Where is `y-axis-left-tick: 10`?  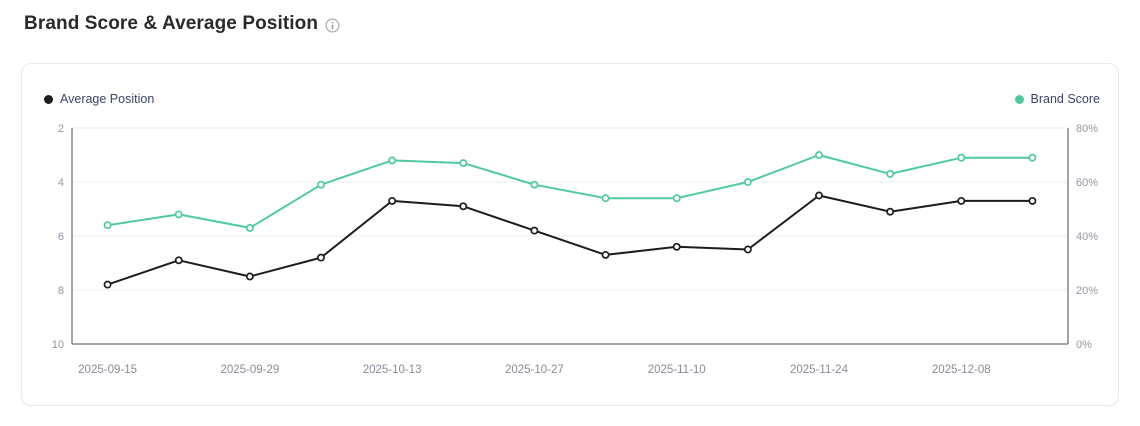
y-axis-left-tick: 10 is located at coordinates (58, 345).